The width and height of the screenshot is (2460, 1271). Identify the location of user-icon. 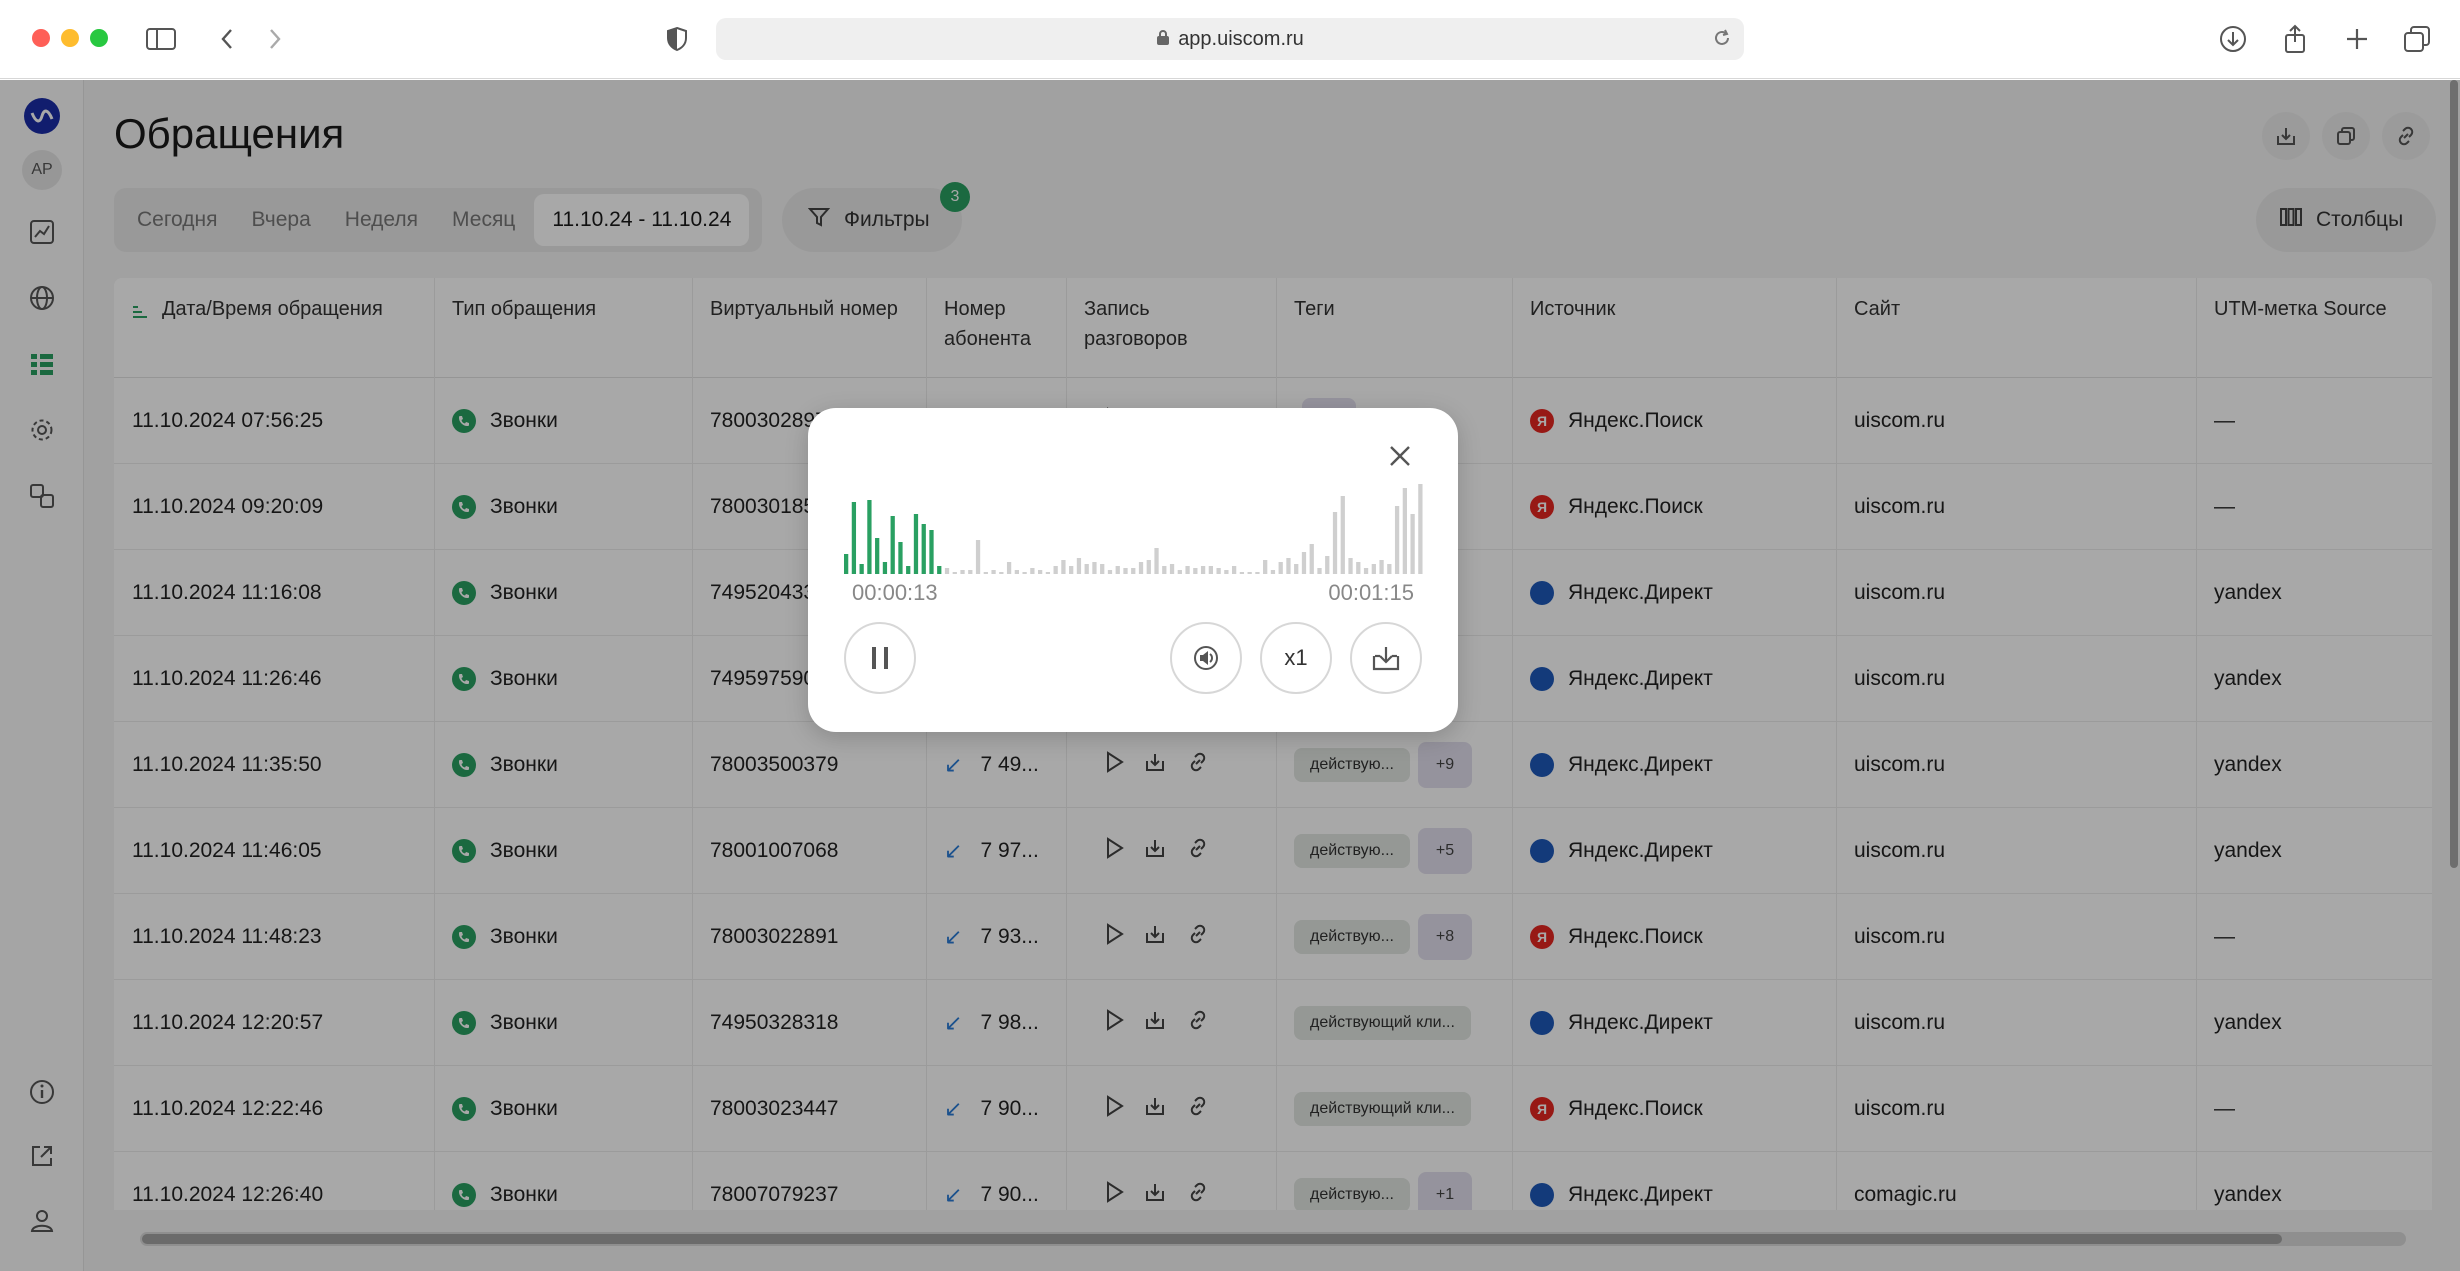
(42, 1220).